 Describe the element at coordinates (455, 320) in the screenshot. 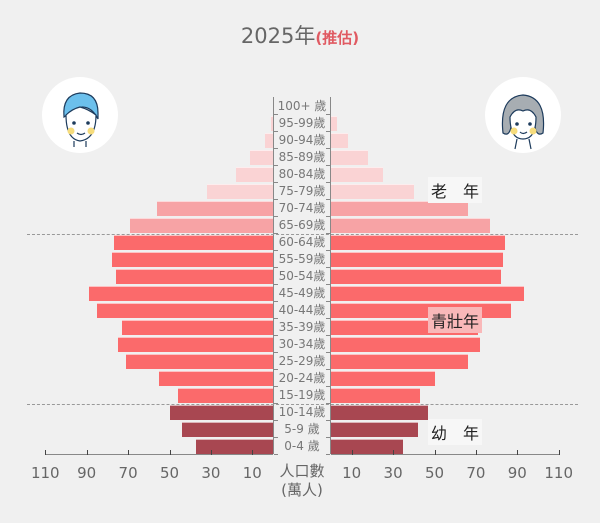

I see `group-label-working: 青壯年` at that location.